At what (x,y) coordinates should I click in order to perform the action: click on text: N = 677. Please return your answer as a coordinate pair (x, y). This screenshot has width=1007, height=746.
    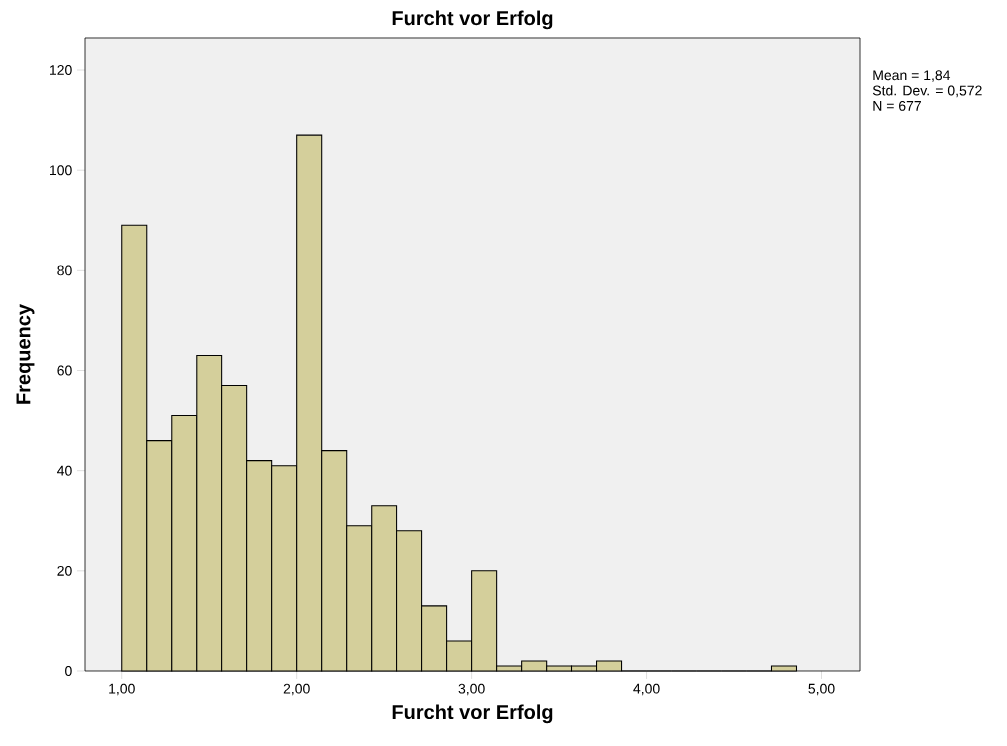
    Looking at the image, I should click on (897, 105).